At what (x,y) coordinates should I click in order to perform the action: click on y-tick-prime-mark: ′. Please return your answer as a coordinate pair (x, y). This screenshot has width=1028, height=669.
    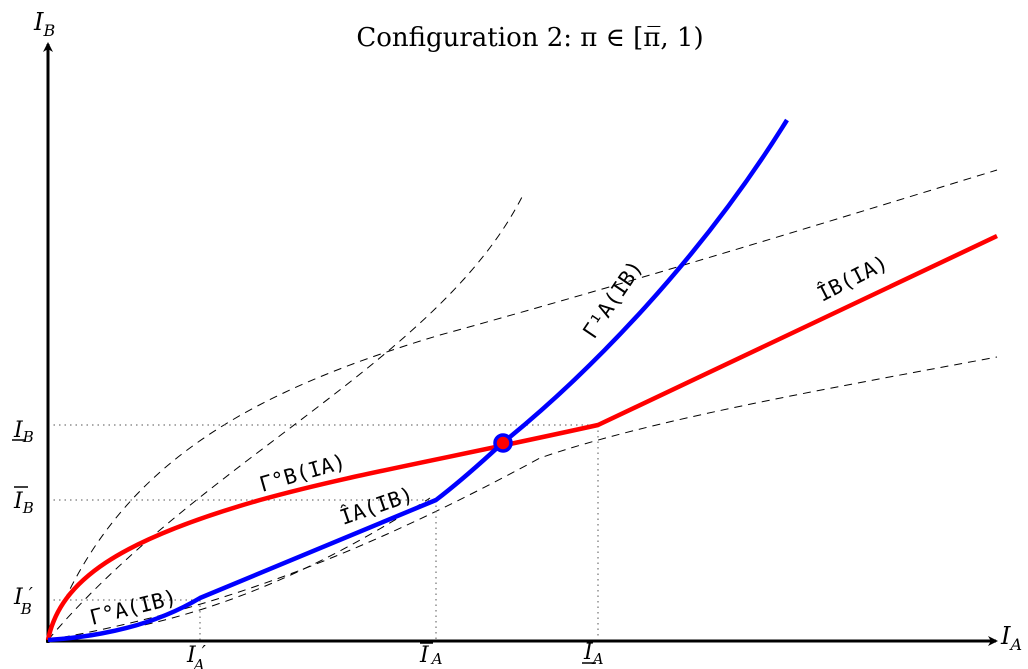
    Looking at the image, I should click on (31, 594).